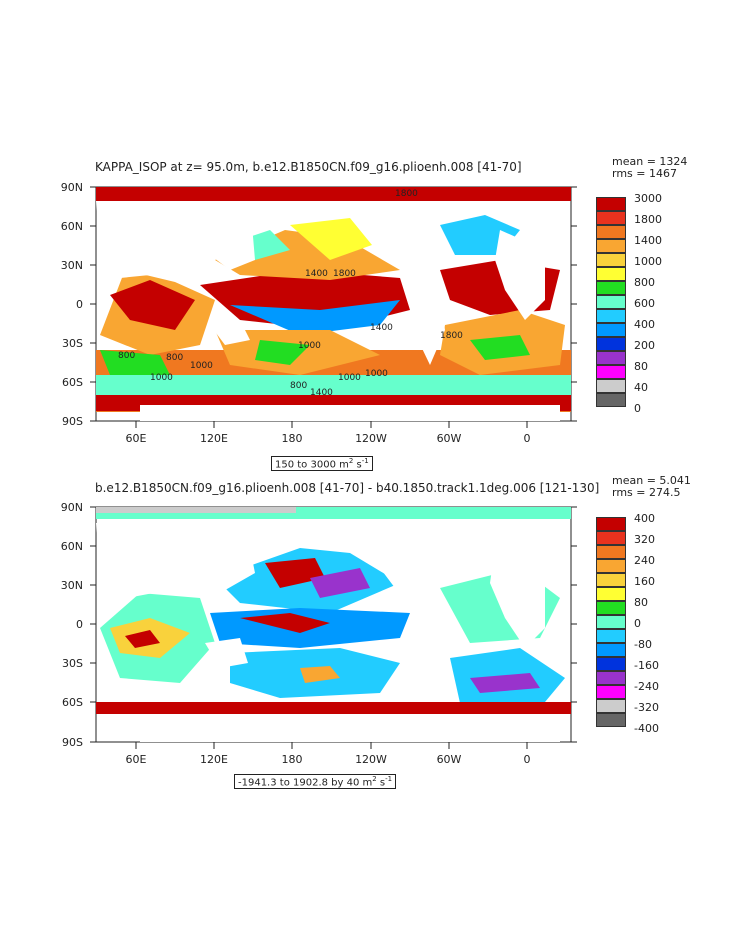 Image resolution: width=733 pixels, height=945 pixels. I want to click on lat-label: 0, so click(79, 304).